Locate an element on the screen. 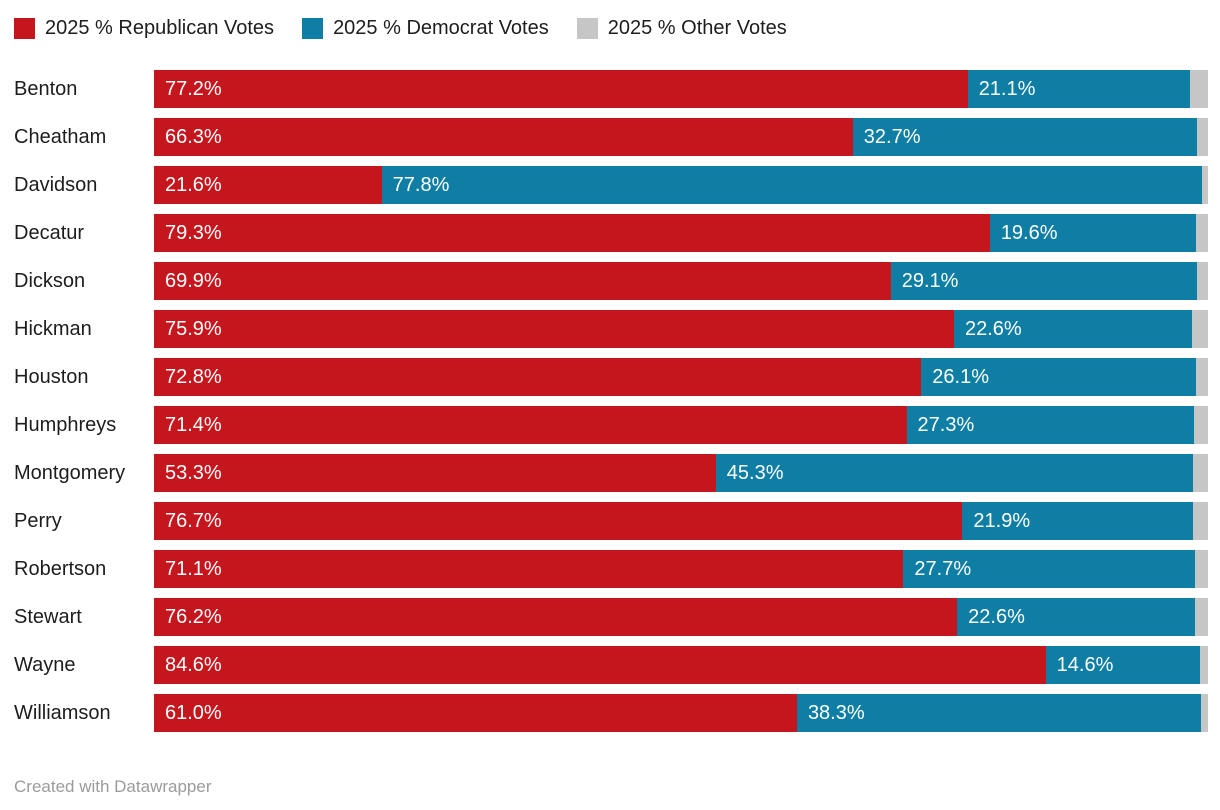  table-row: Humphreys 71.4% 27.3% is located at coordinates (610, 425).